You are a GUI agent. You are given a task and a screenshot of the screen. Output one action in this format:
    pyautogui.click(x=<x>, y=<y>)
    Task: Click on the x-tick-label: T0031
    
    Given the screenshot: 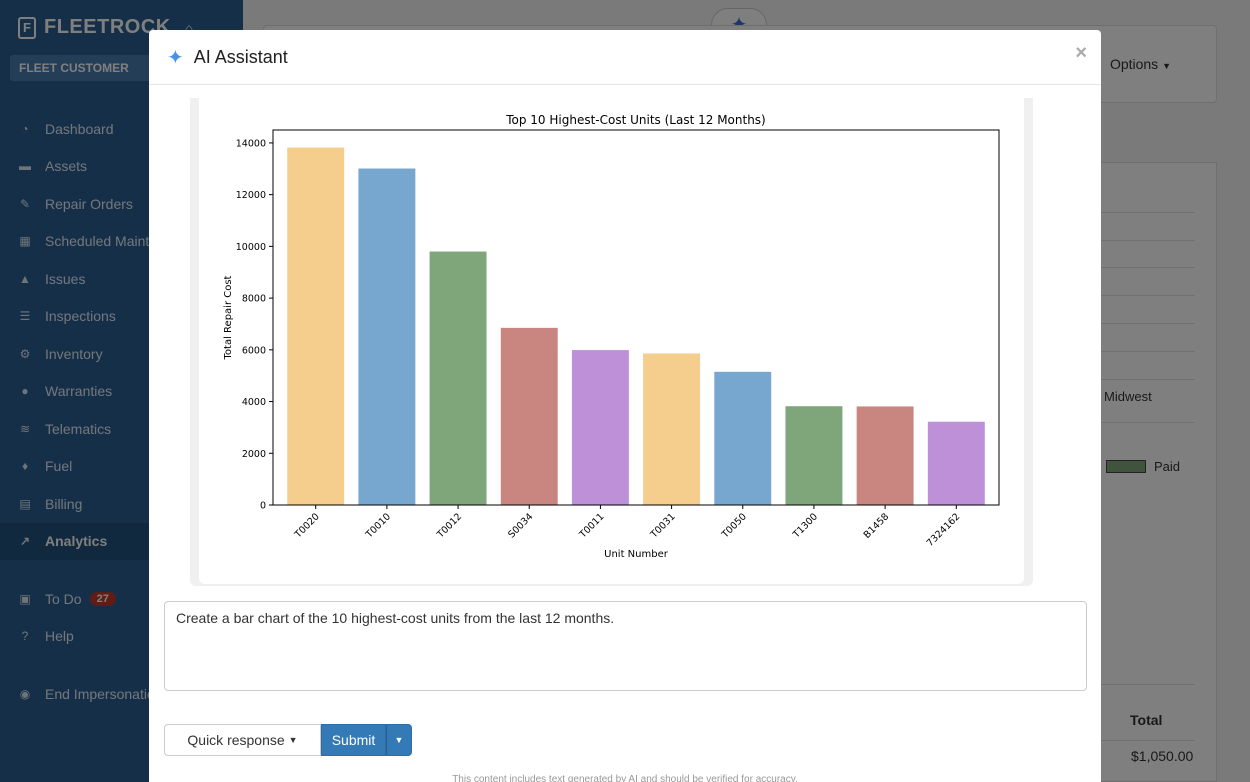 What is the action you would take?
    pyautogui.click(x=663, y=526)
    